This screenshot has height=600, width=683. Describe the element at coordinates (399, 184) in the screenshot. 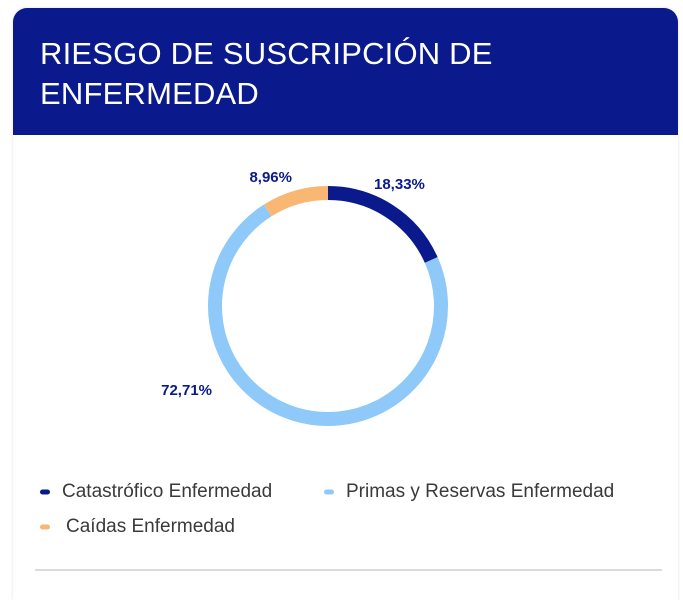

I see `value-label: 18,33%` at that location.